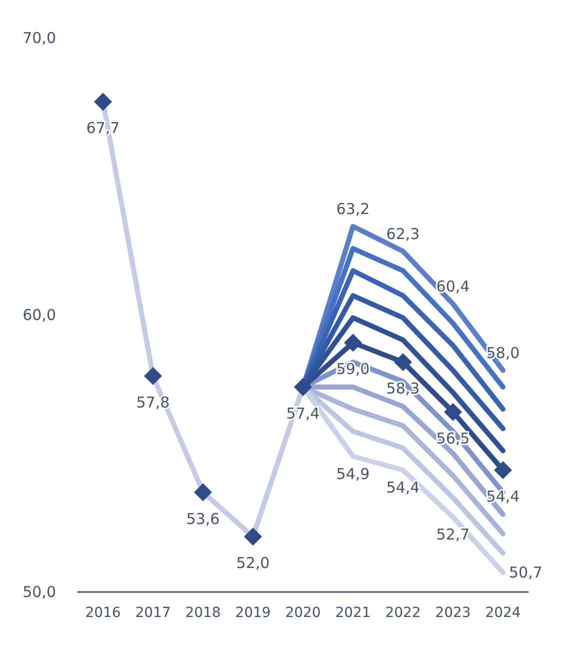 This screenshot has height=645, width=582. I want to click on data-label: 57,8, so click(153, 402).